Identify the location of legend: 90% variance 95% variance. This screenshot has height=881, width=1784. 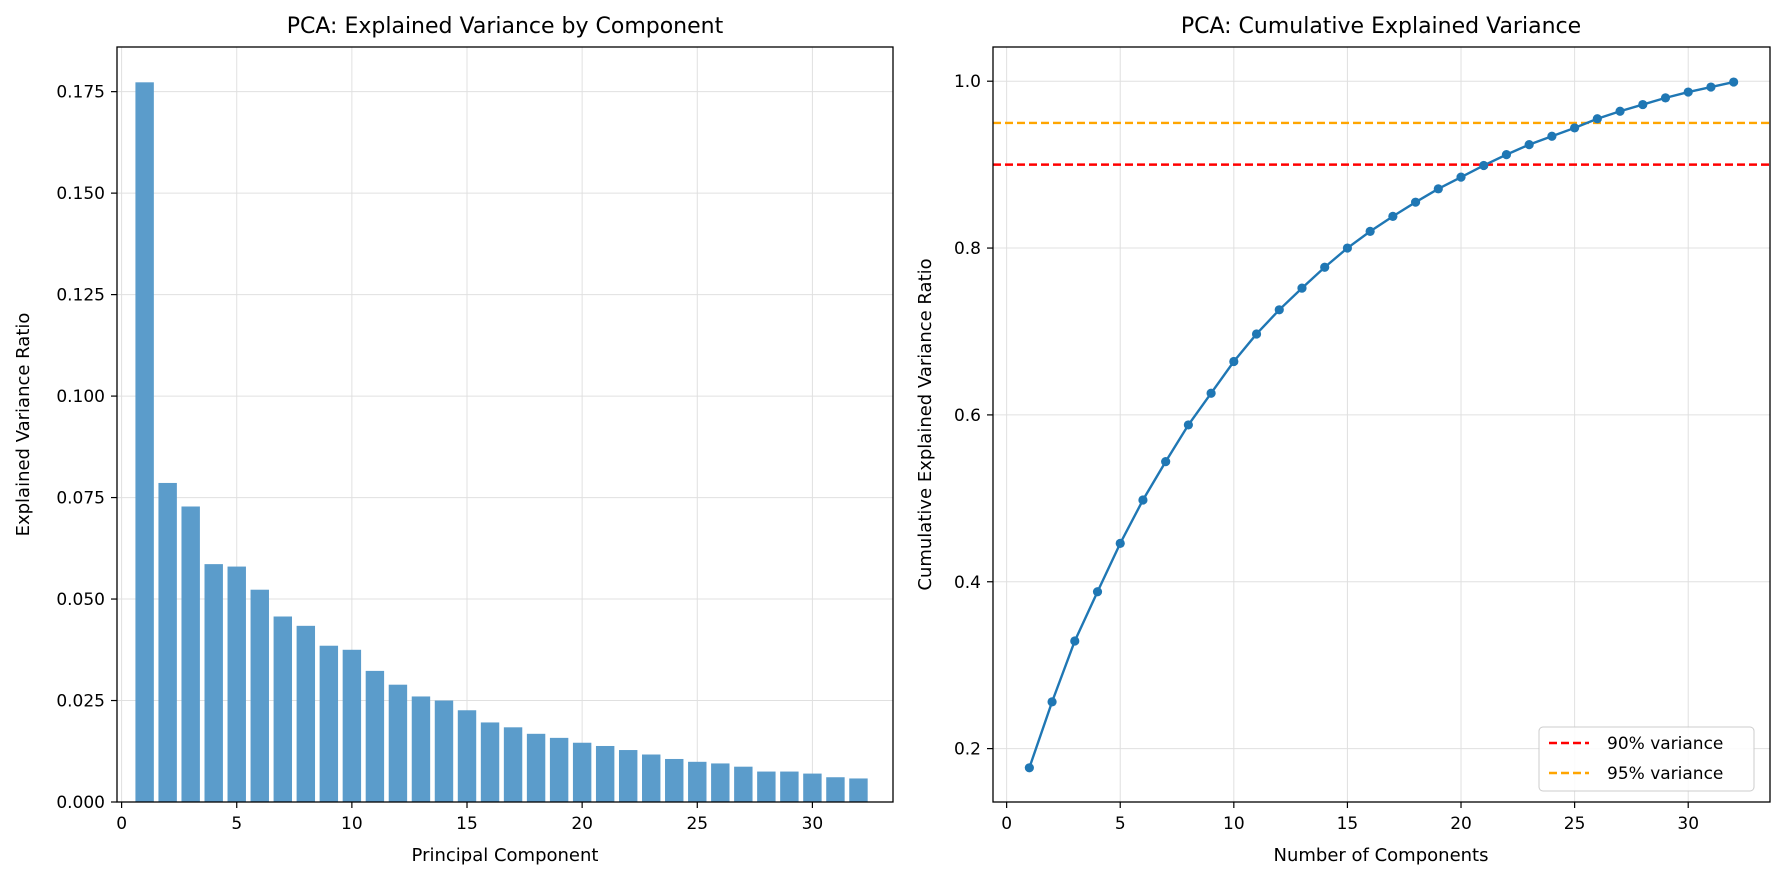
(1646, 759).